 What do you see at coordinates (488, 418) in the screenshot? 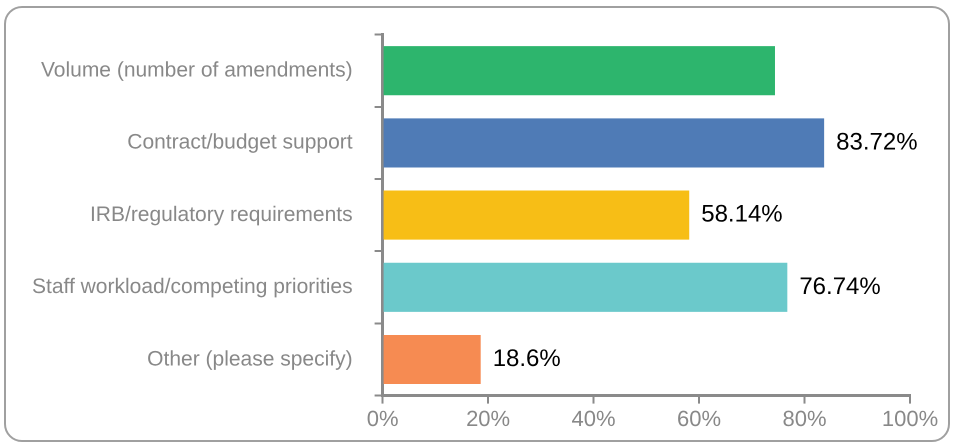
I see `x-tick-label: 20%` at bounding box center [488, 418].